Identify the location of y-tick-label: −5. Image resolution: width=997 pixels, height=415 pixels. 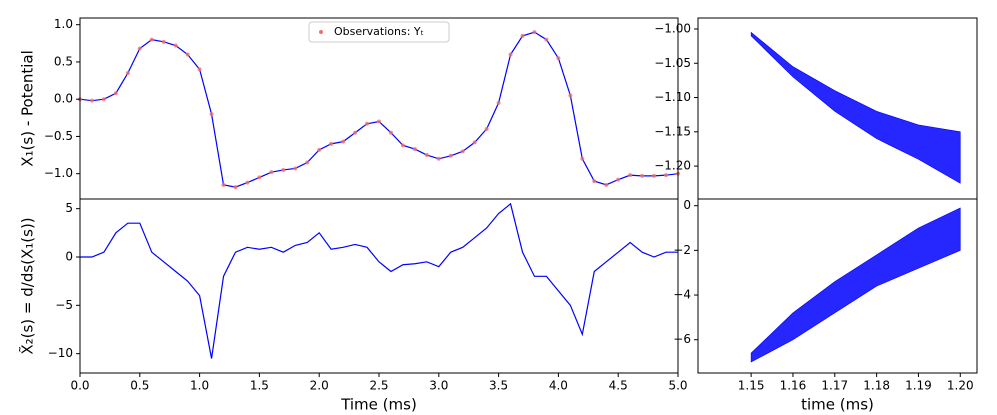
(64, 305).